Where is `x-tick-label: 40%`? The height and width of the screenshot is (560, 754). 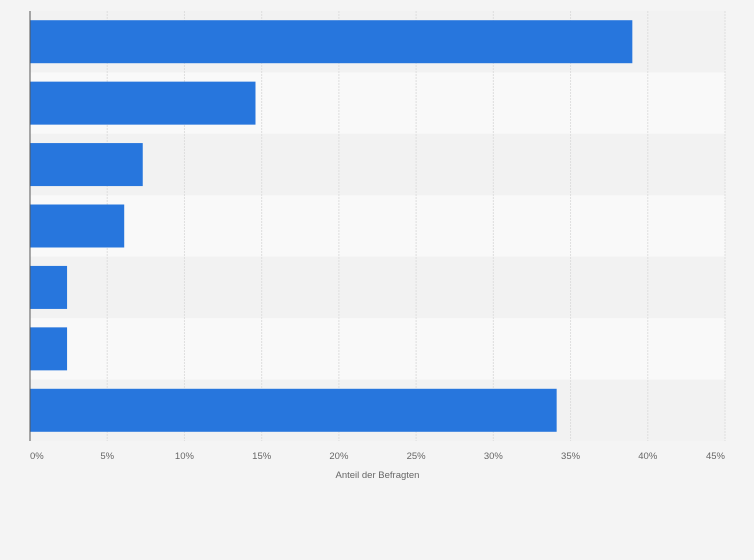 x-tick-label: 40% is located at coordinates (648, 456).